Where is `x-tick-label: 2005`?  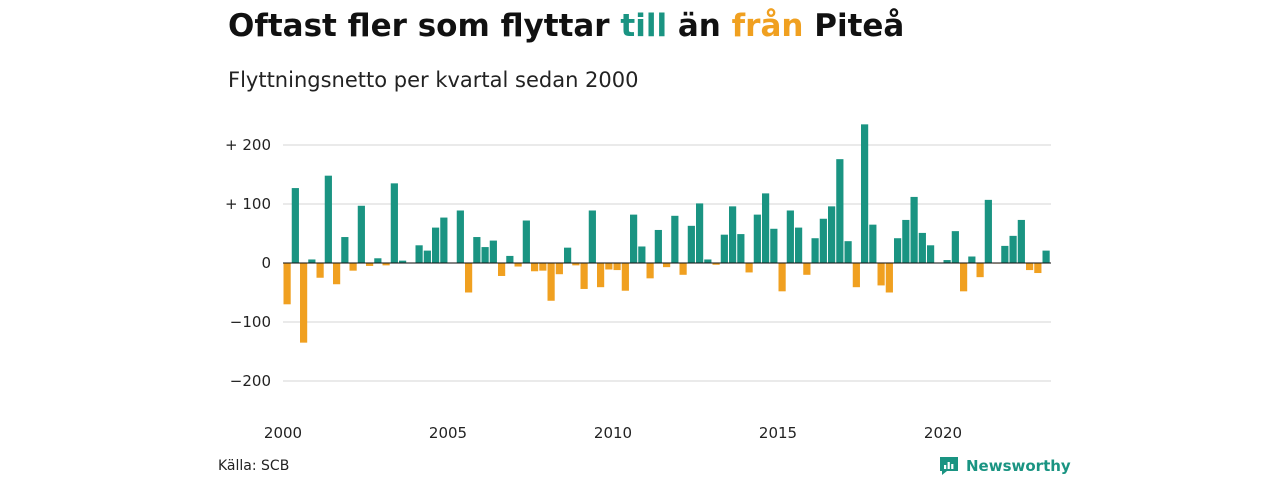 x-tick-label: 2005 is located at coordinates (448, 433).